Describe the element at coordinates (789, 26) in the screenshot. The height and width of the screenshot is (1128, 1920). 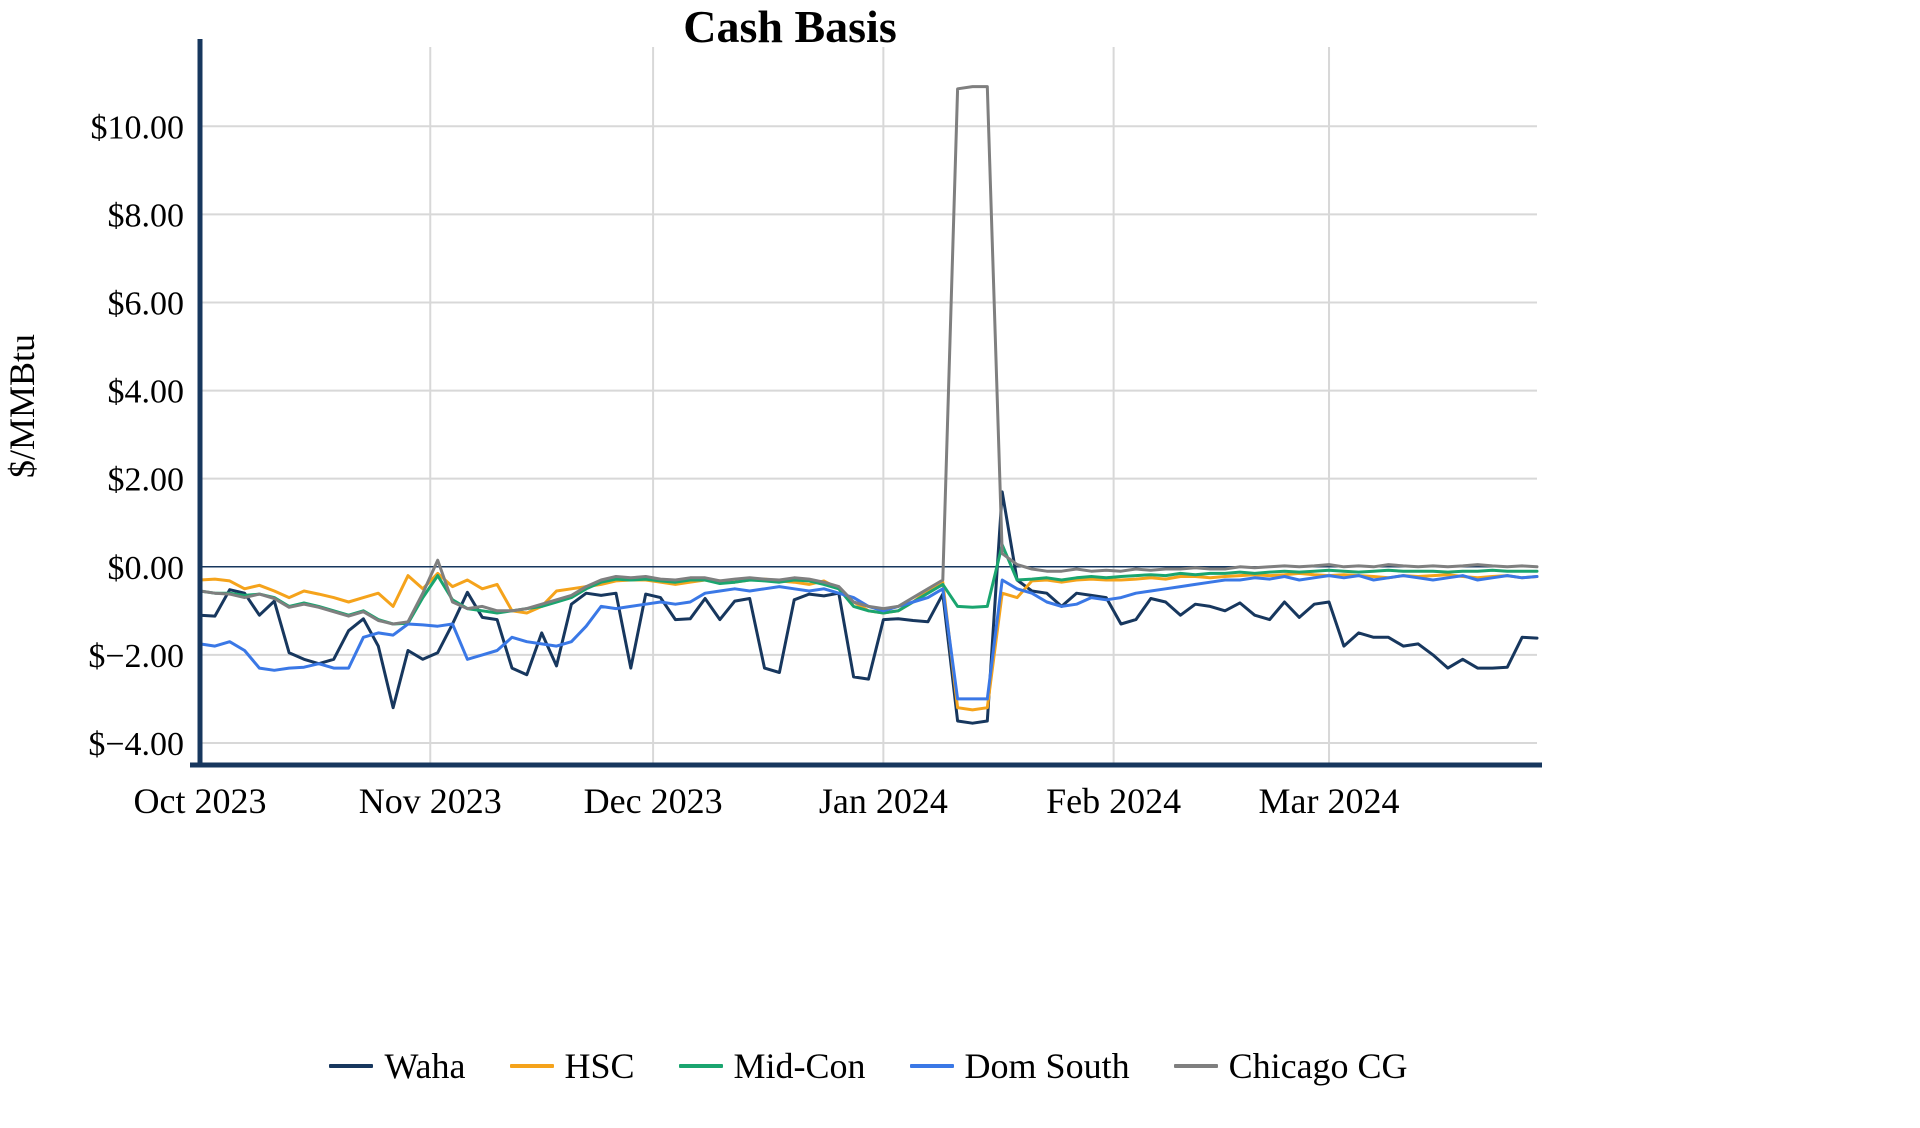
I see `chart-title: Cash Basis` at that location.